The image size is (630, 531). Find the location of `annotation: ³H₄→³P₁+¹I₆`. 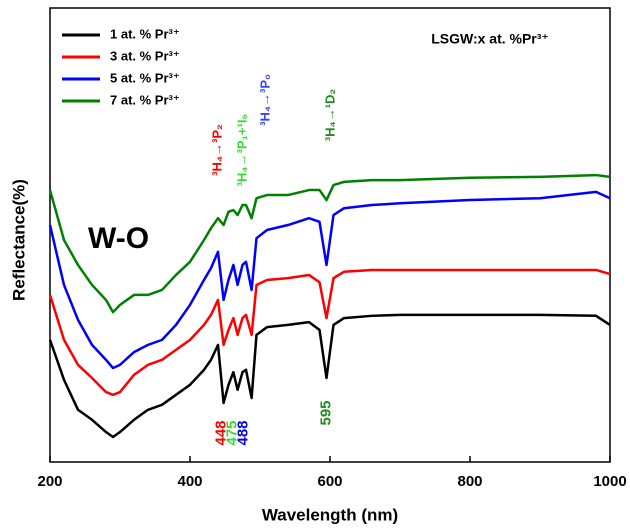

annotation: ³H₄→³P₁+¹I₆ is located at coordinates (241, 150).